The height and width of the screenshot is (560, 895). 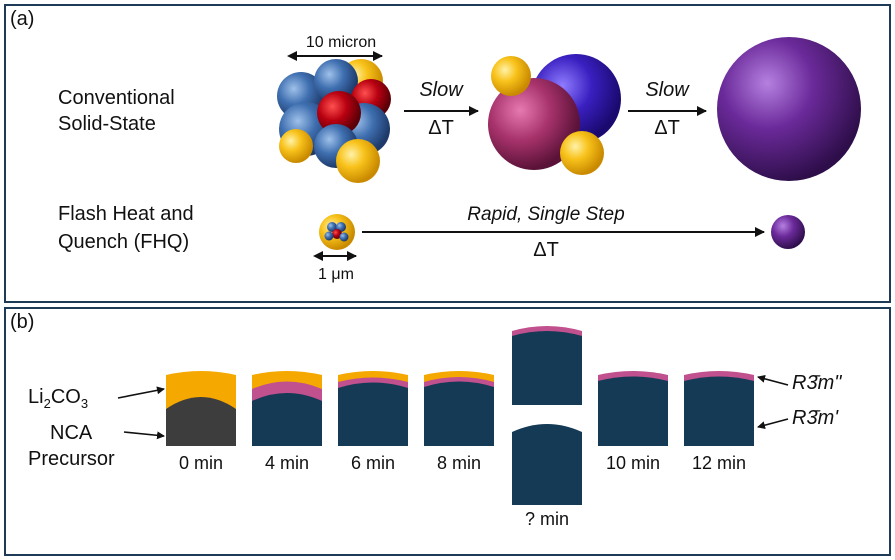 What do you see at coordinates (71, 433) in the screenshot?
I see `nca-label-line1: NCA` at bounding box center [71, 433].